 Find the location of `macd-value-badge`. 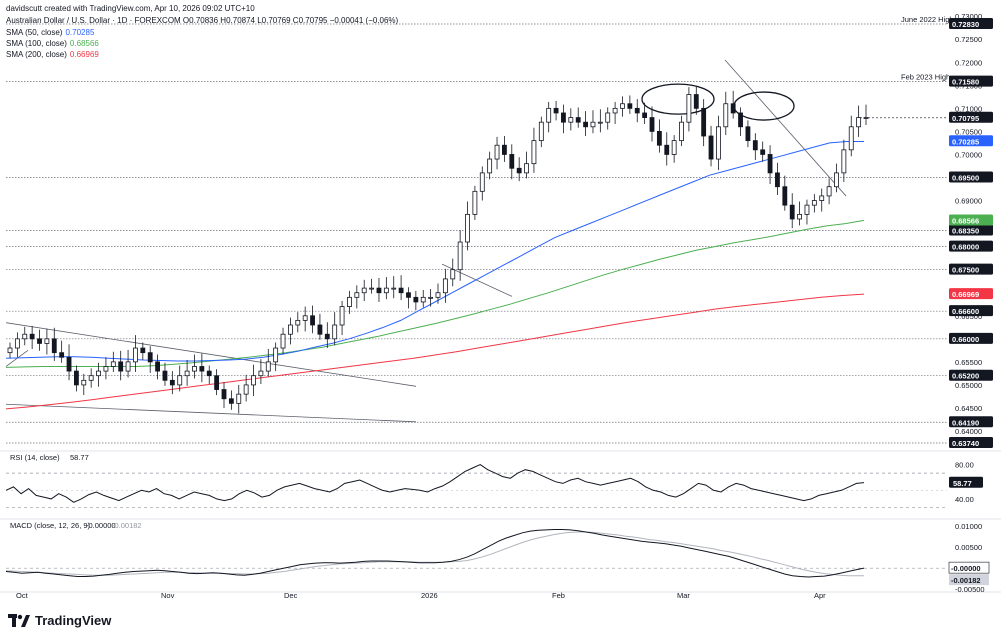

macd-value-badge is located at coordinates (969, 567).